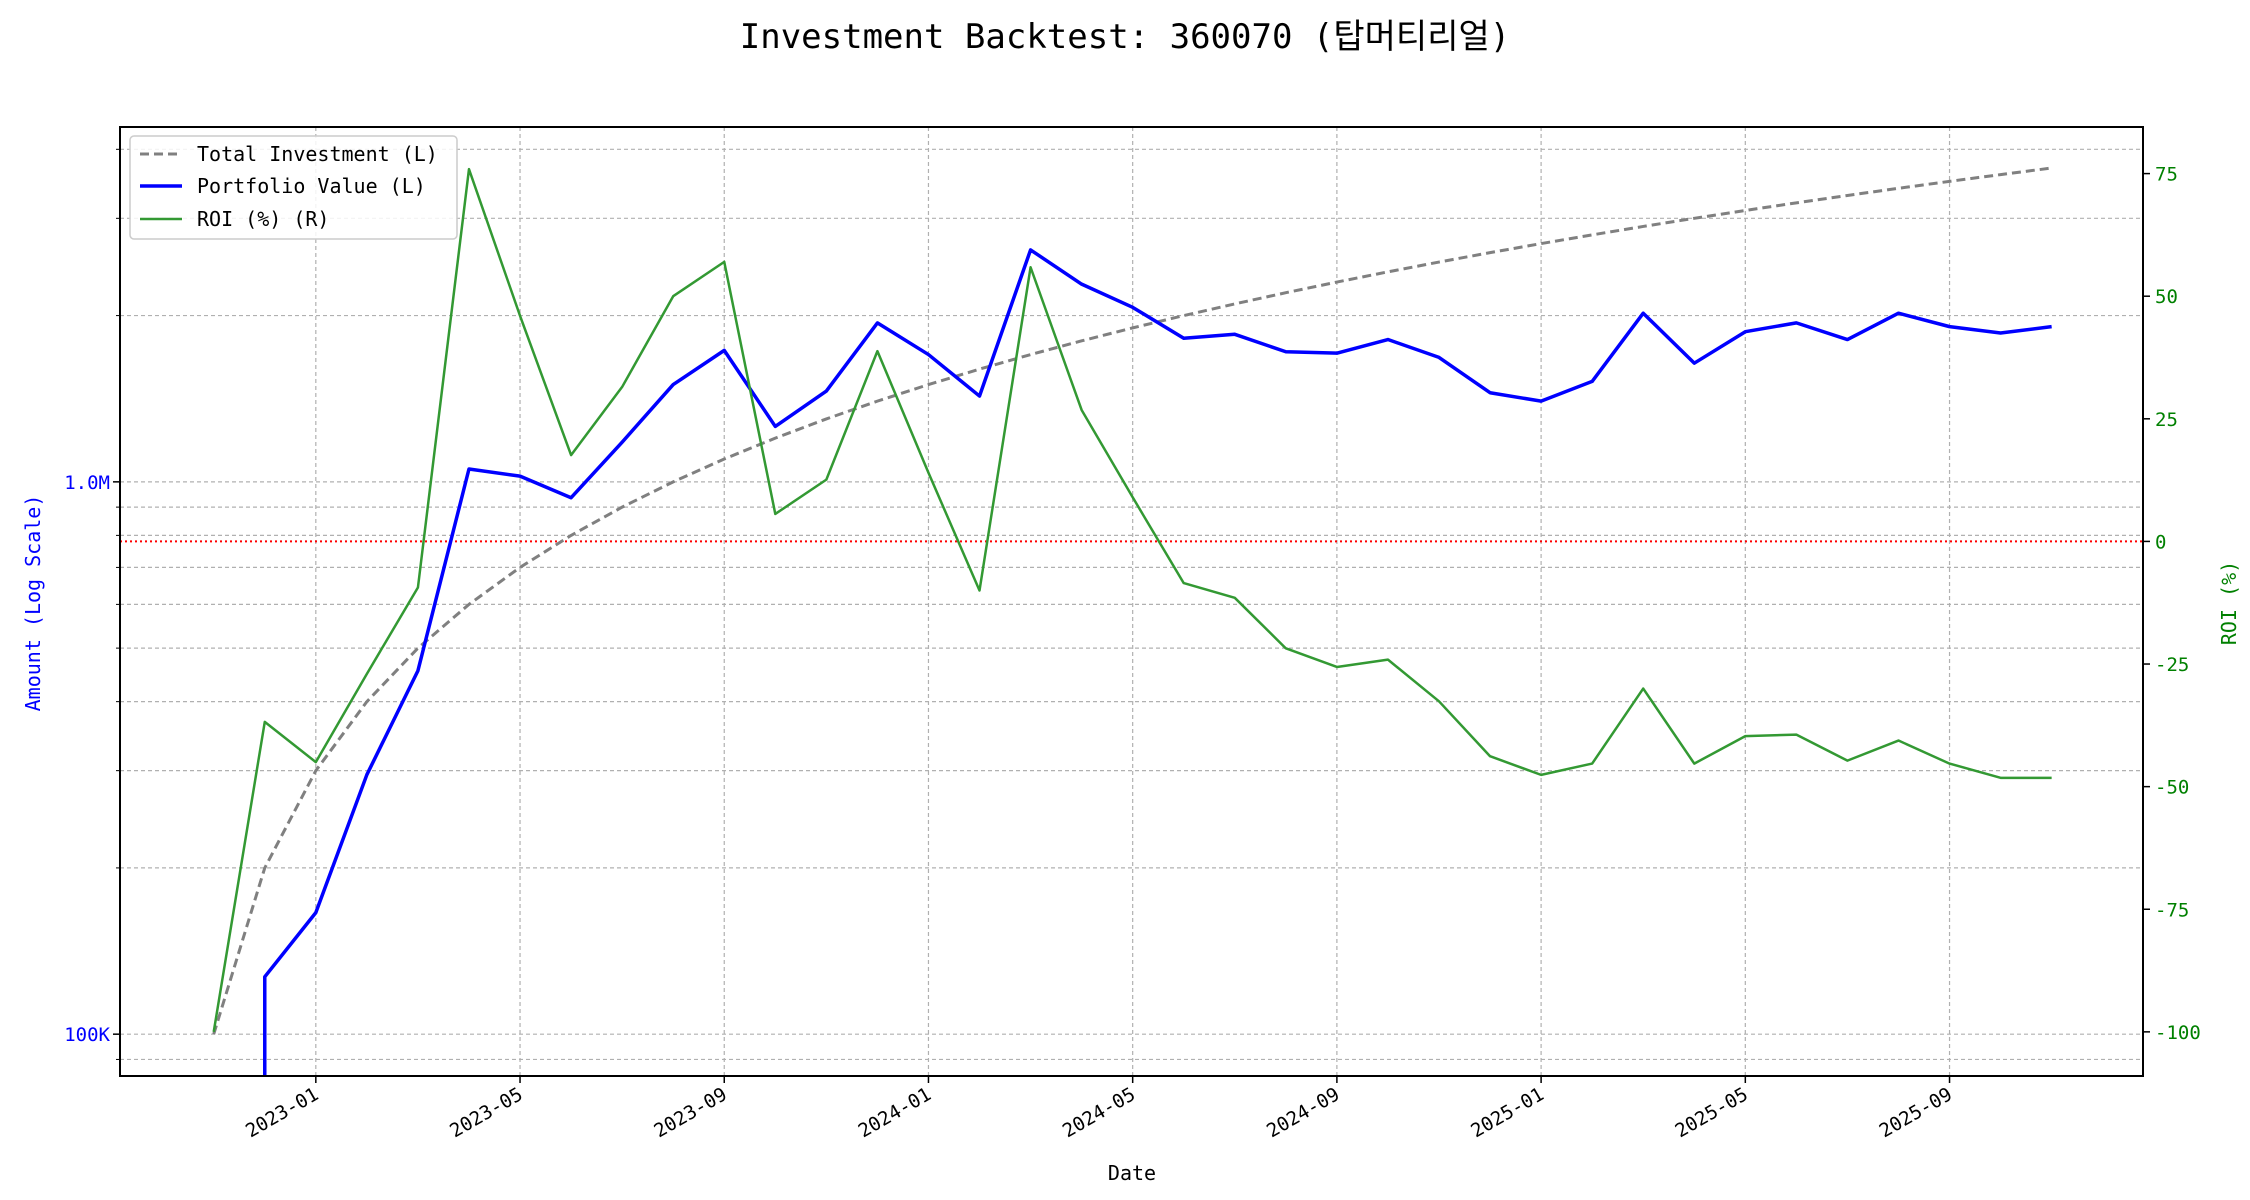 The image size is (2250, 1200). What do you see at coordinates (33, 603) in the screenshot?
I see `y-axis-label-left: Amount (Log Scale)` at bounding box center [33, 603].